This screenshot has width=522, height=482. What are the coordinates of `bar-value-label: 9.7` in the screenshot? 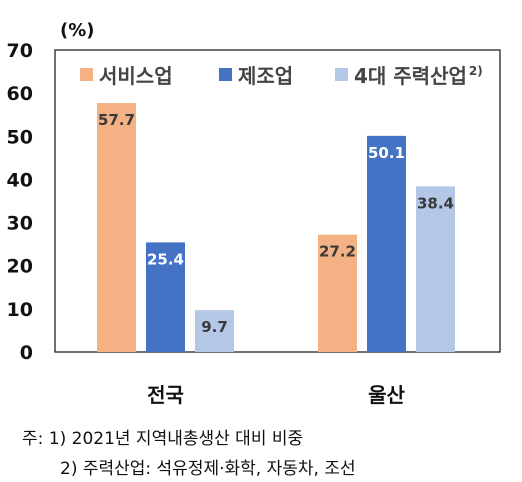 It's located at (214, 327).